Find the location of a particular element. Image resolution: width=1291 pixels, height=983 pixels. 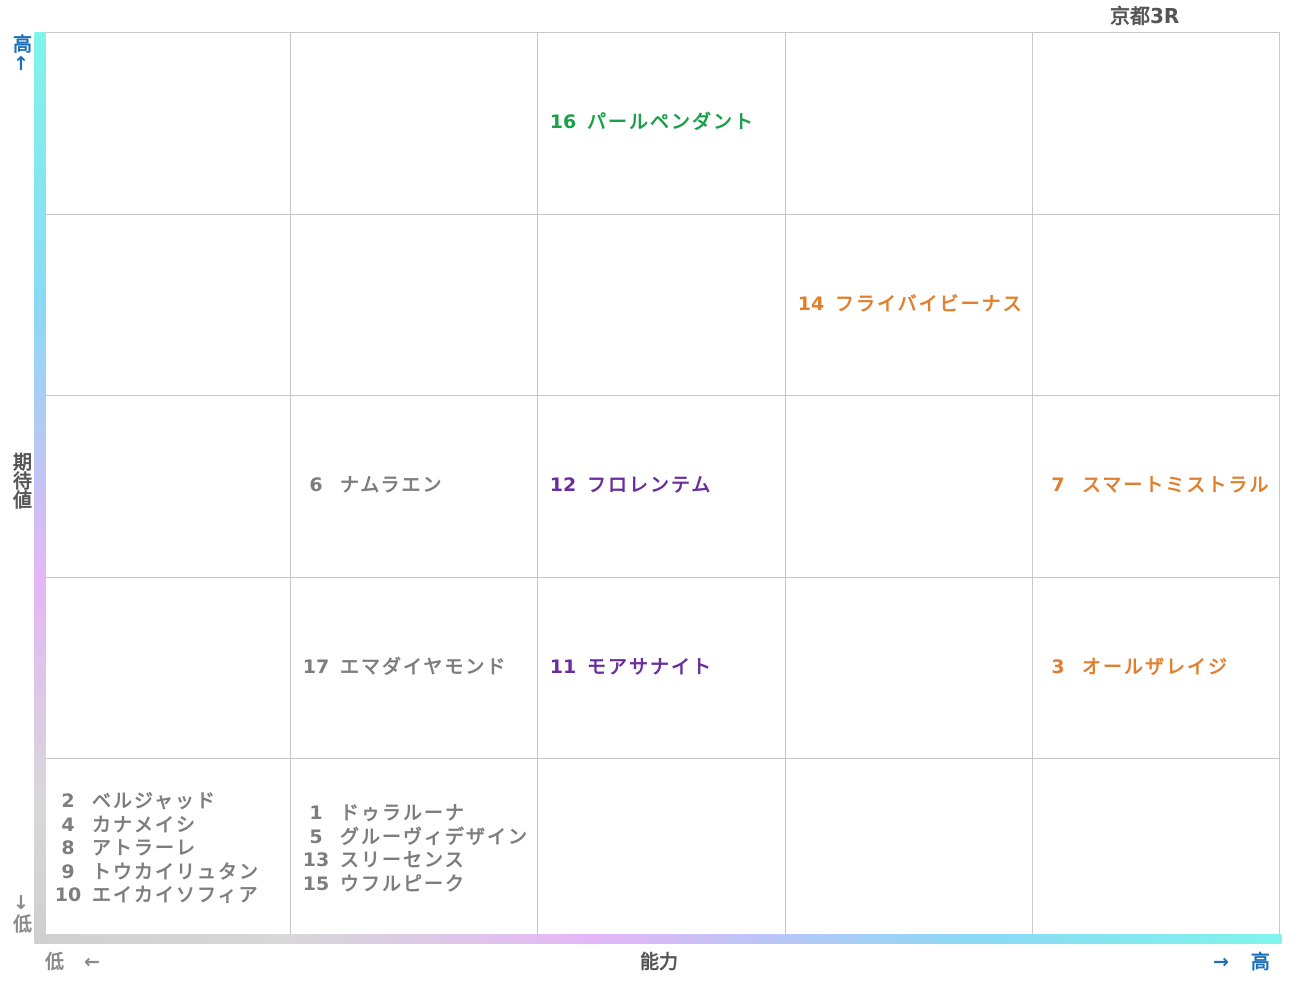

horse-name: オールザレイジ is located at coordinates (1156, 667).